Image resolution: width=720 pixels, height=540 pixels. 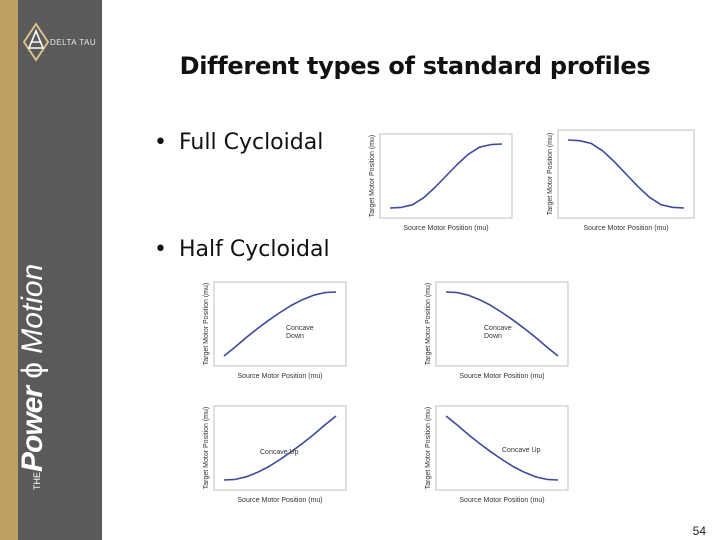 What do you see at coordinates (32, 429) in the screenshot?
I see `tagline-power: Power` at bounding box center [32, 429].